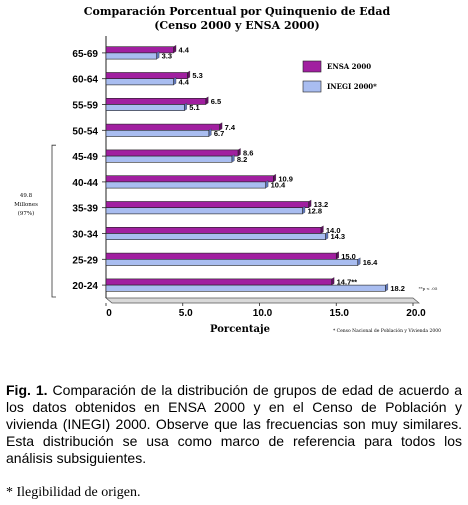 The width and height of the screenshot is (468, 505). Describe the element at coordinates (26, 196) in the screenshot. I see `bracket-label: 49.8` at that location.